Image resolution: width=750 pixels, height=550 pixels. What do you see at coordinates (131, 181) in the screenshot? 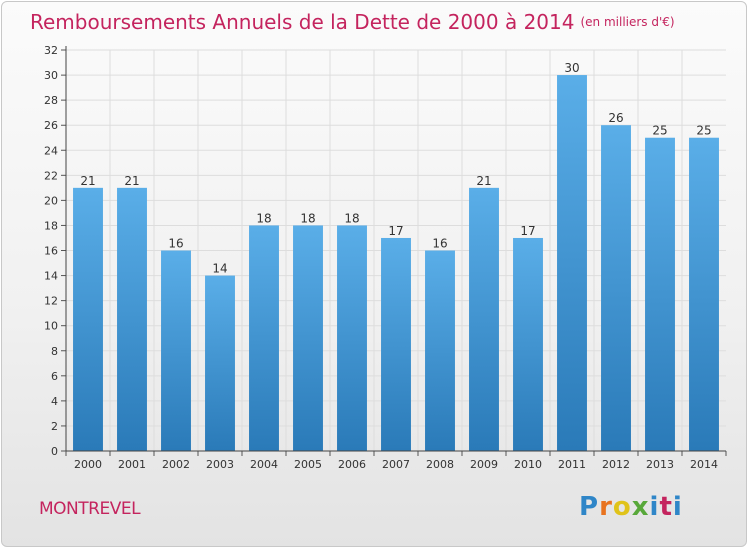
I see `data-label-2001: 21` at bounding box center [131, 181].